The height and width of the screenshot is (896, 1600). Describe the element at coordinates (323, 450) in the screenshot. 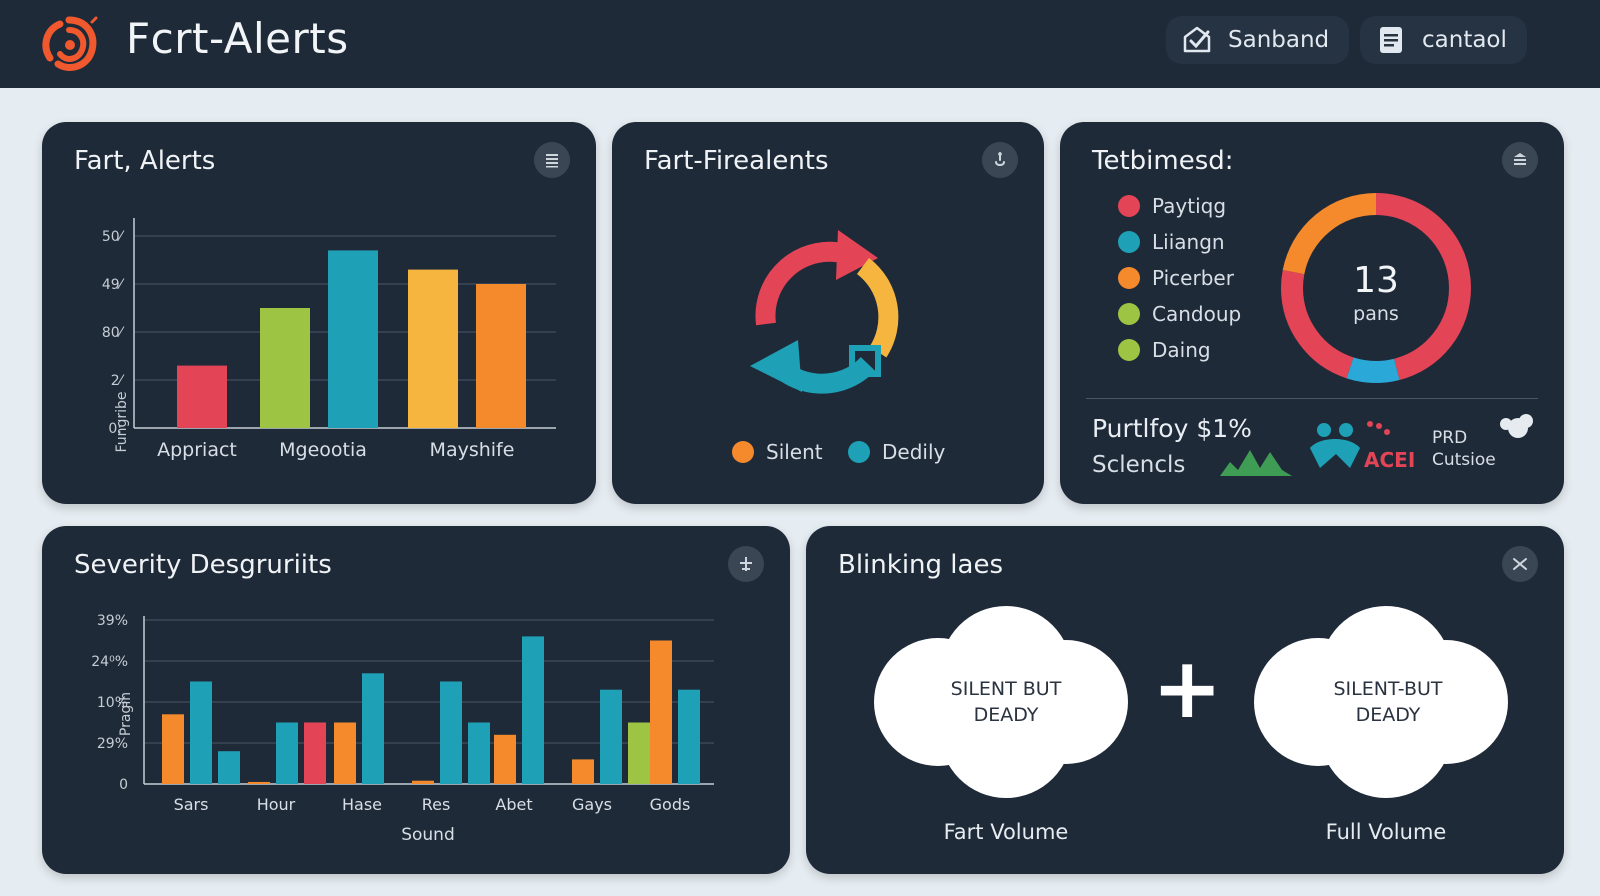

I see `x-tick-label: Mgeootia` at that location.